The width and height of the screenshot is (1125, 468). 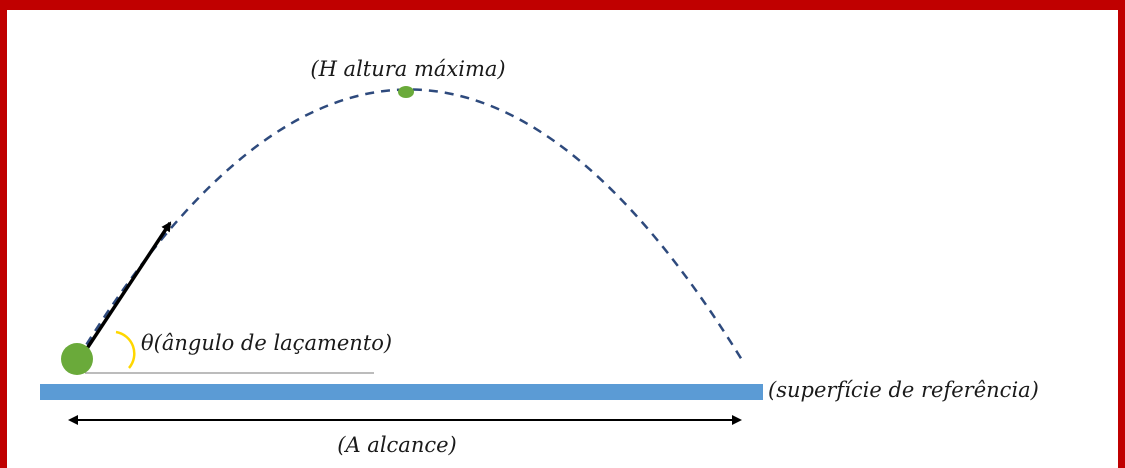 I want to click on angle-label: θ(ângulo de laçamento), so click(x=266, y=343).